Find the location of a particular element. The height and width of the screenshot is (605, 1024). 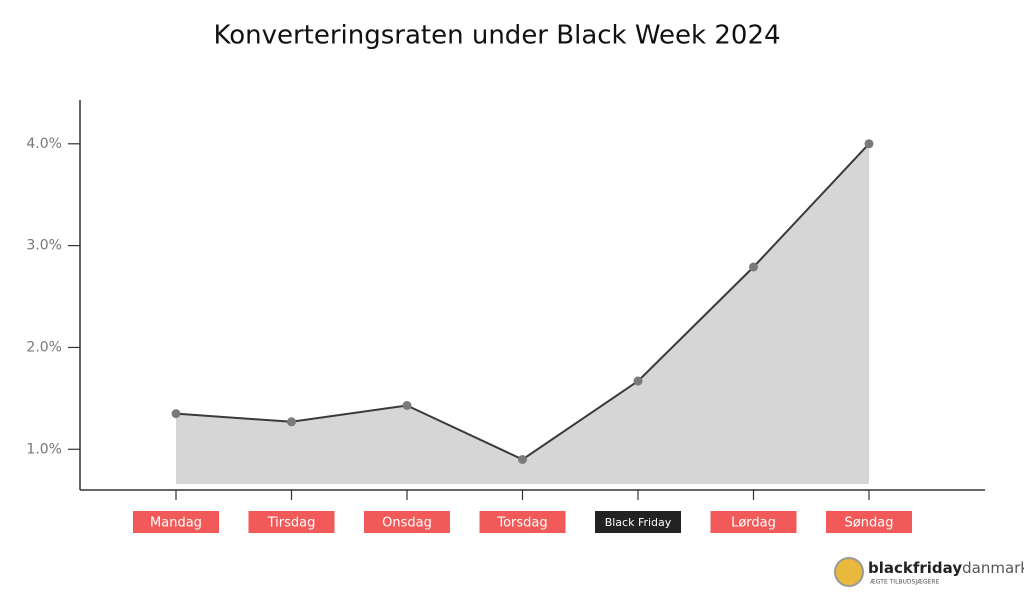

x-tick-label: Søndag is located at coordinates (869, 523).